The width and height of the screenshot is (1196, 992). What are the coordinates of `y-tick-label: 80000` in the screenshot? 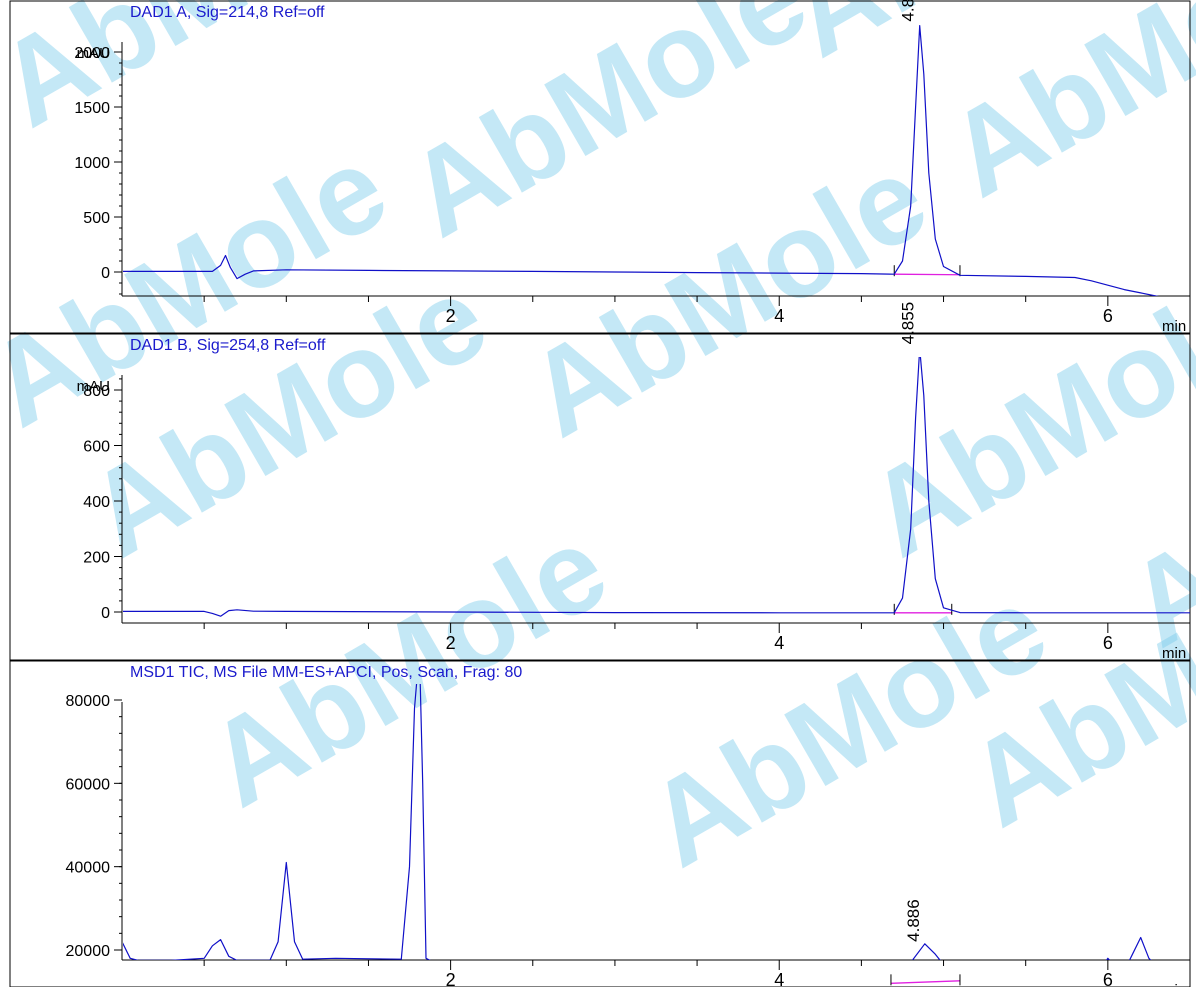 It's located at (88, 701).